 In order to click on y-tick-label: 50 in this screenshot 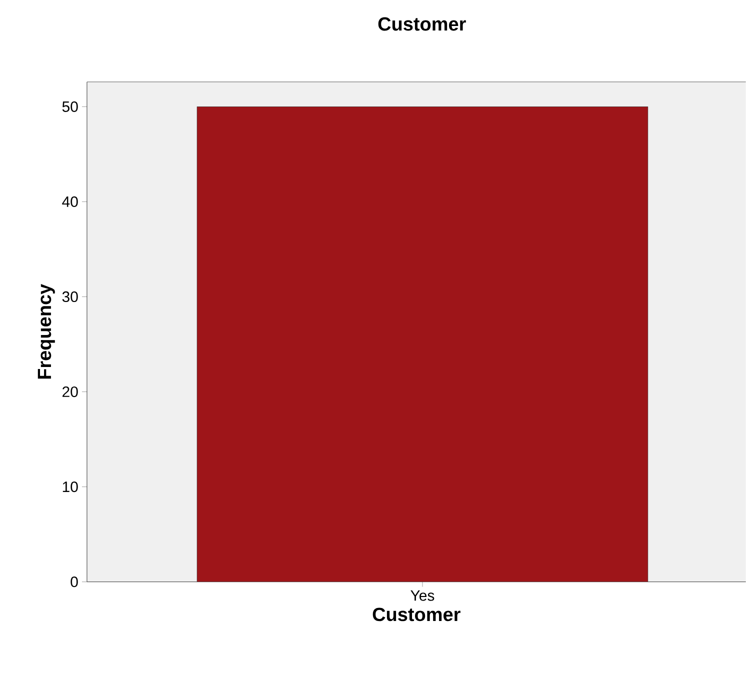, I will do `click(70, 106)`.